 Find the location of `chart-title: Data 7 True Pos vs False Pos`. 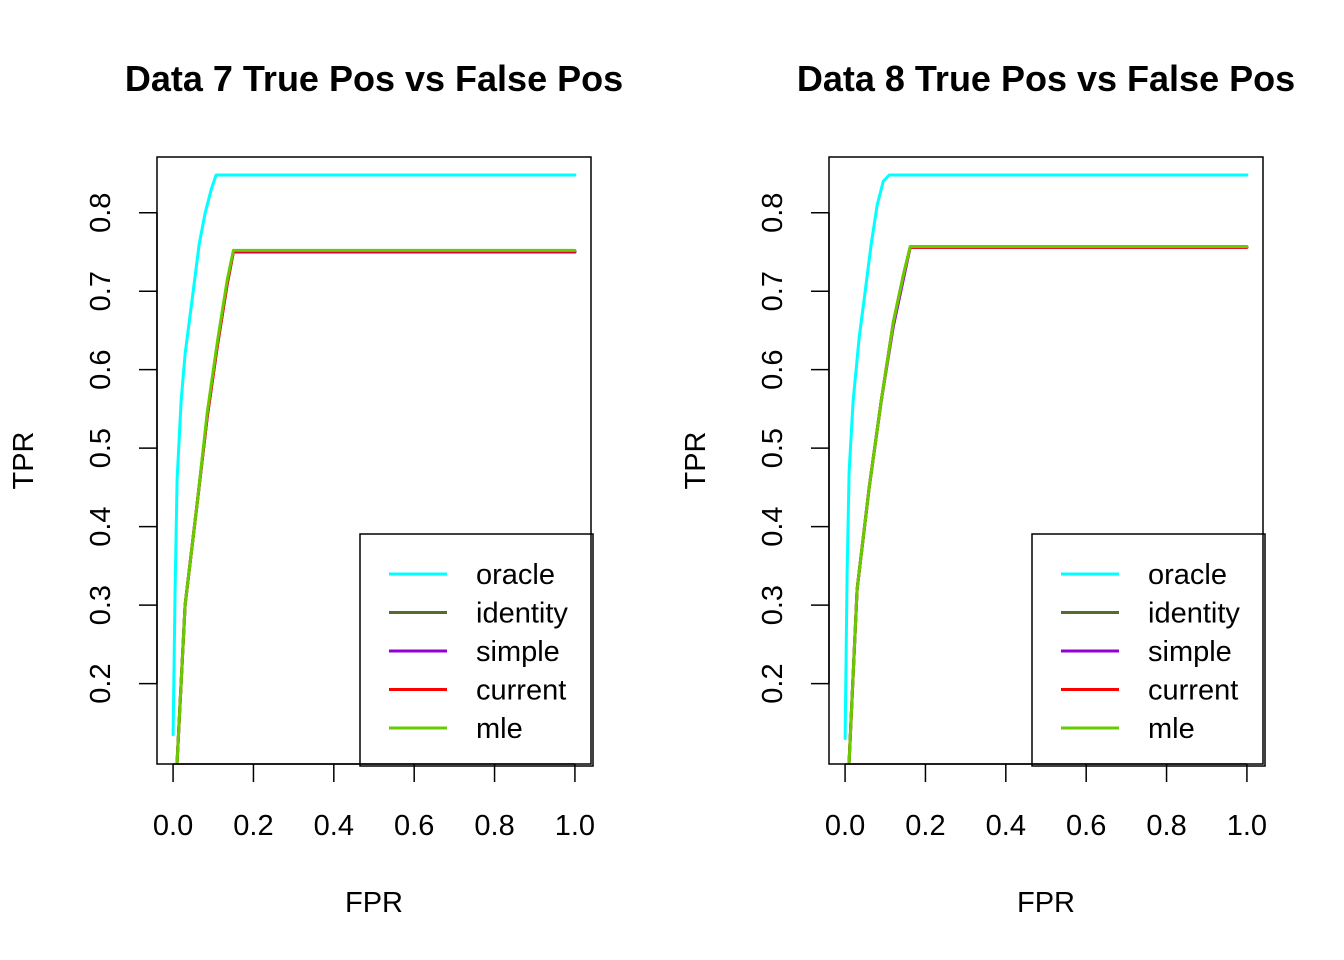

chart-title: Data 7 True Pos vs False Pos is located at coordinates (374, 78).